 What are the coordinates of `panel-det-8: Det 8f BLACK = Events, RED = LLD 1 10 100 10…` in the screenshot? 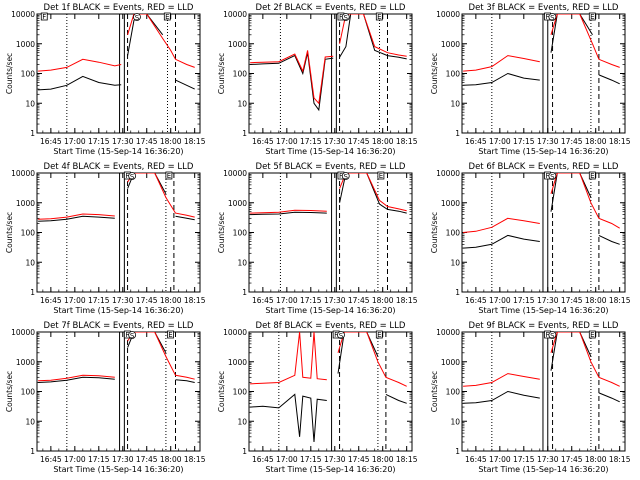 It's located at (317, 397).